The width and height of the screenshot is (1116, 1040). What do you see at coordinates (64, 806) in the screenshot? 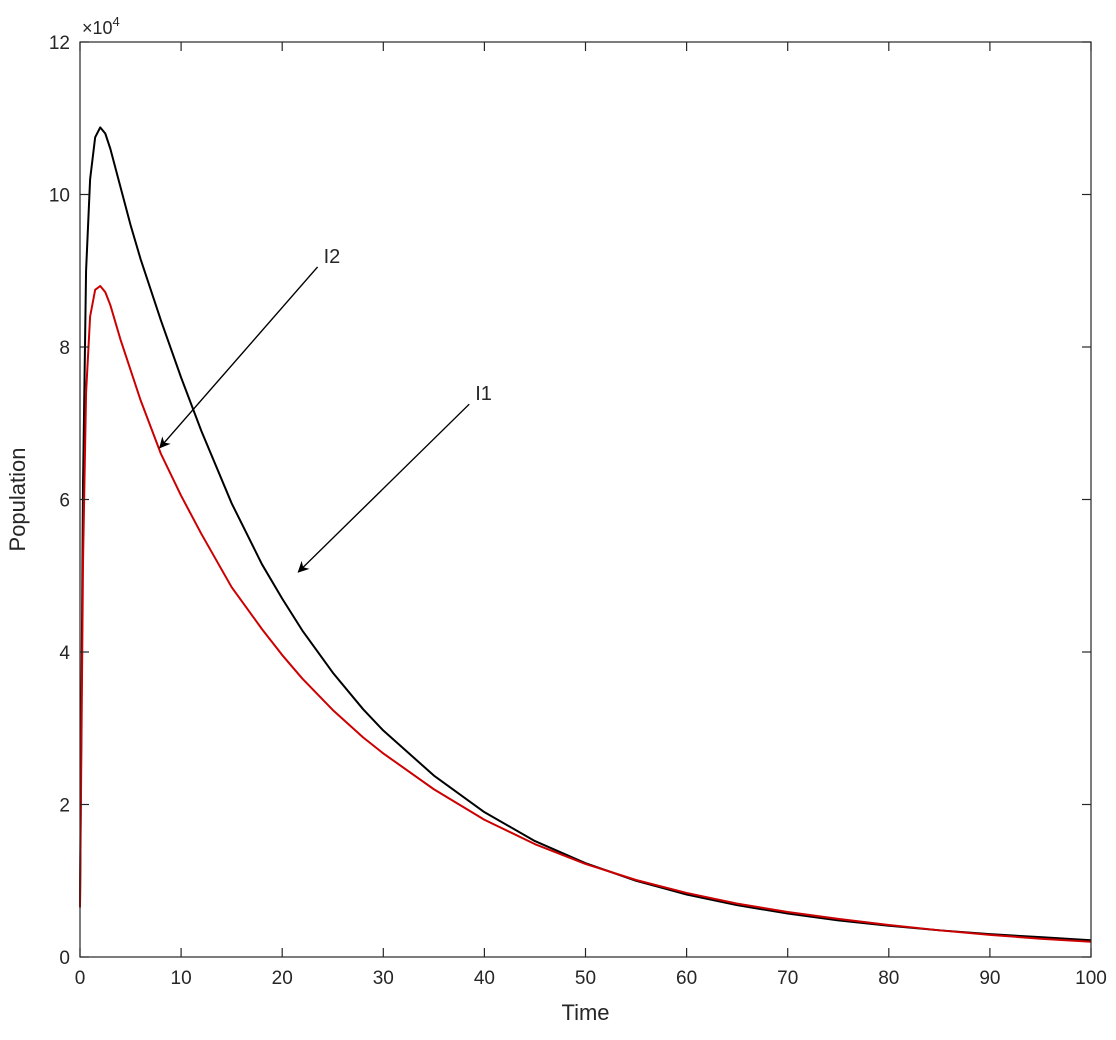
I see `y-tick-label: 2` at bounding box center [64, 806].